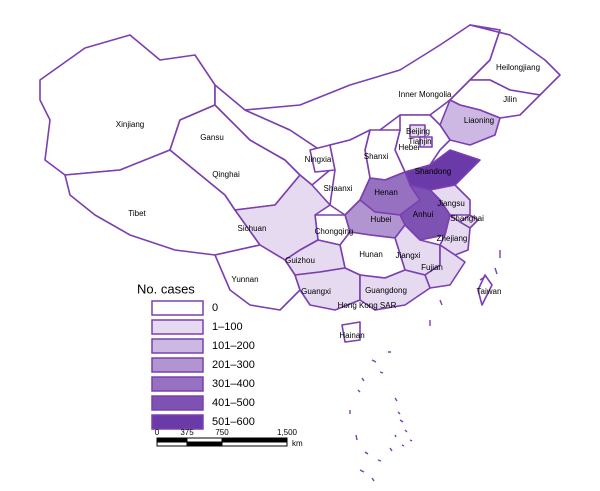 This screenshot has height=491, width=600. I want to click on province-label: Shanxi, so click(376, 156).